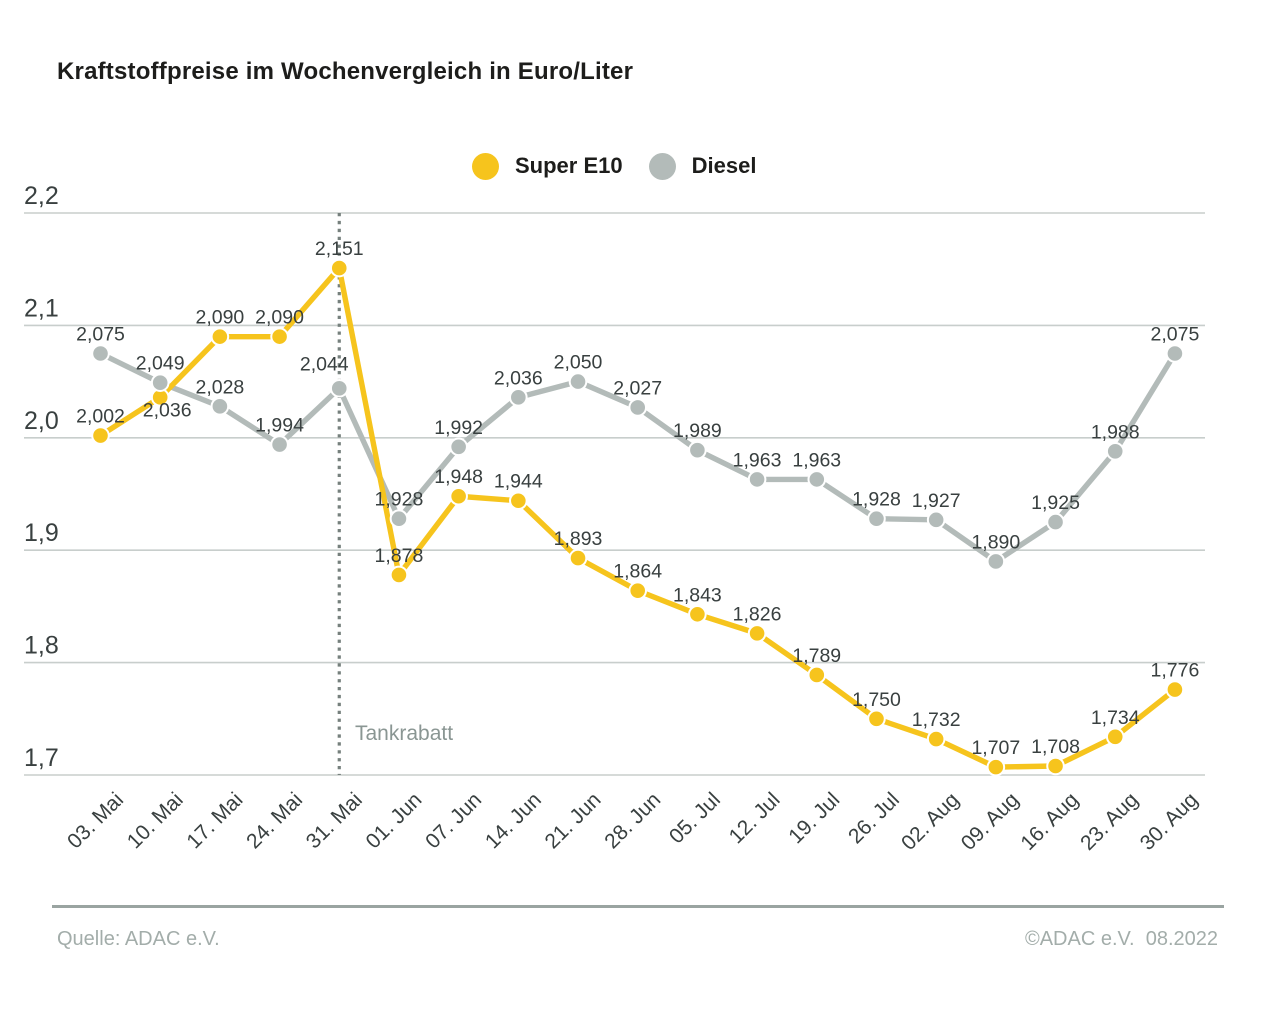  What do you see at coordinates (1055, 503) in the screenshot?
I see `diesel-value-label: 1,925` at bounding box center [1055, 503].